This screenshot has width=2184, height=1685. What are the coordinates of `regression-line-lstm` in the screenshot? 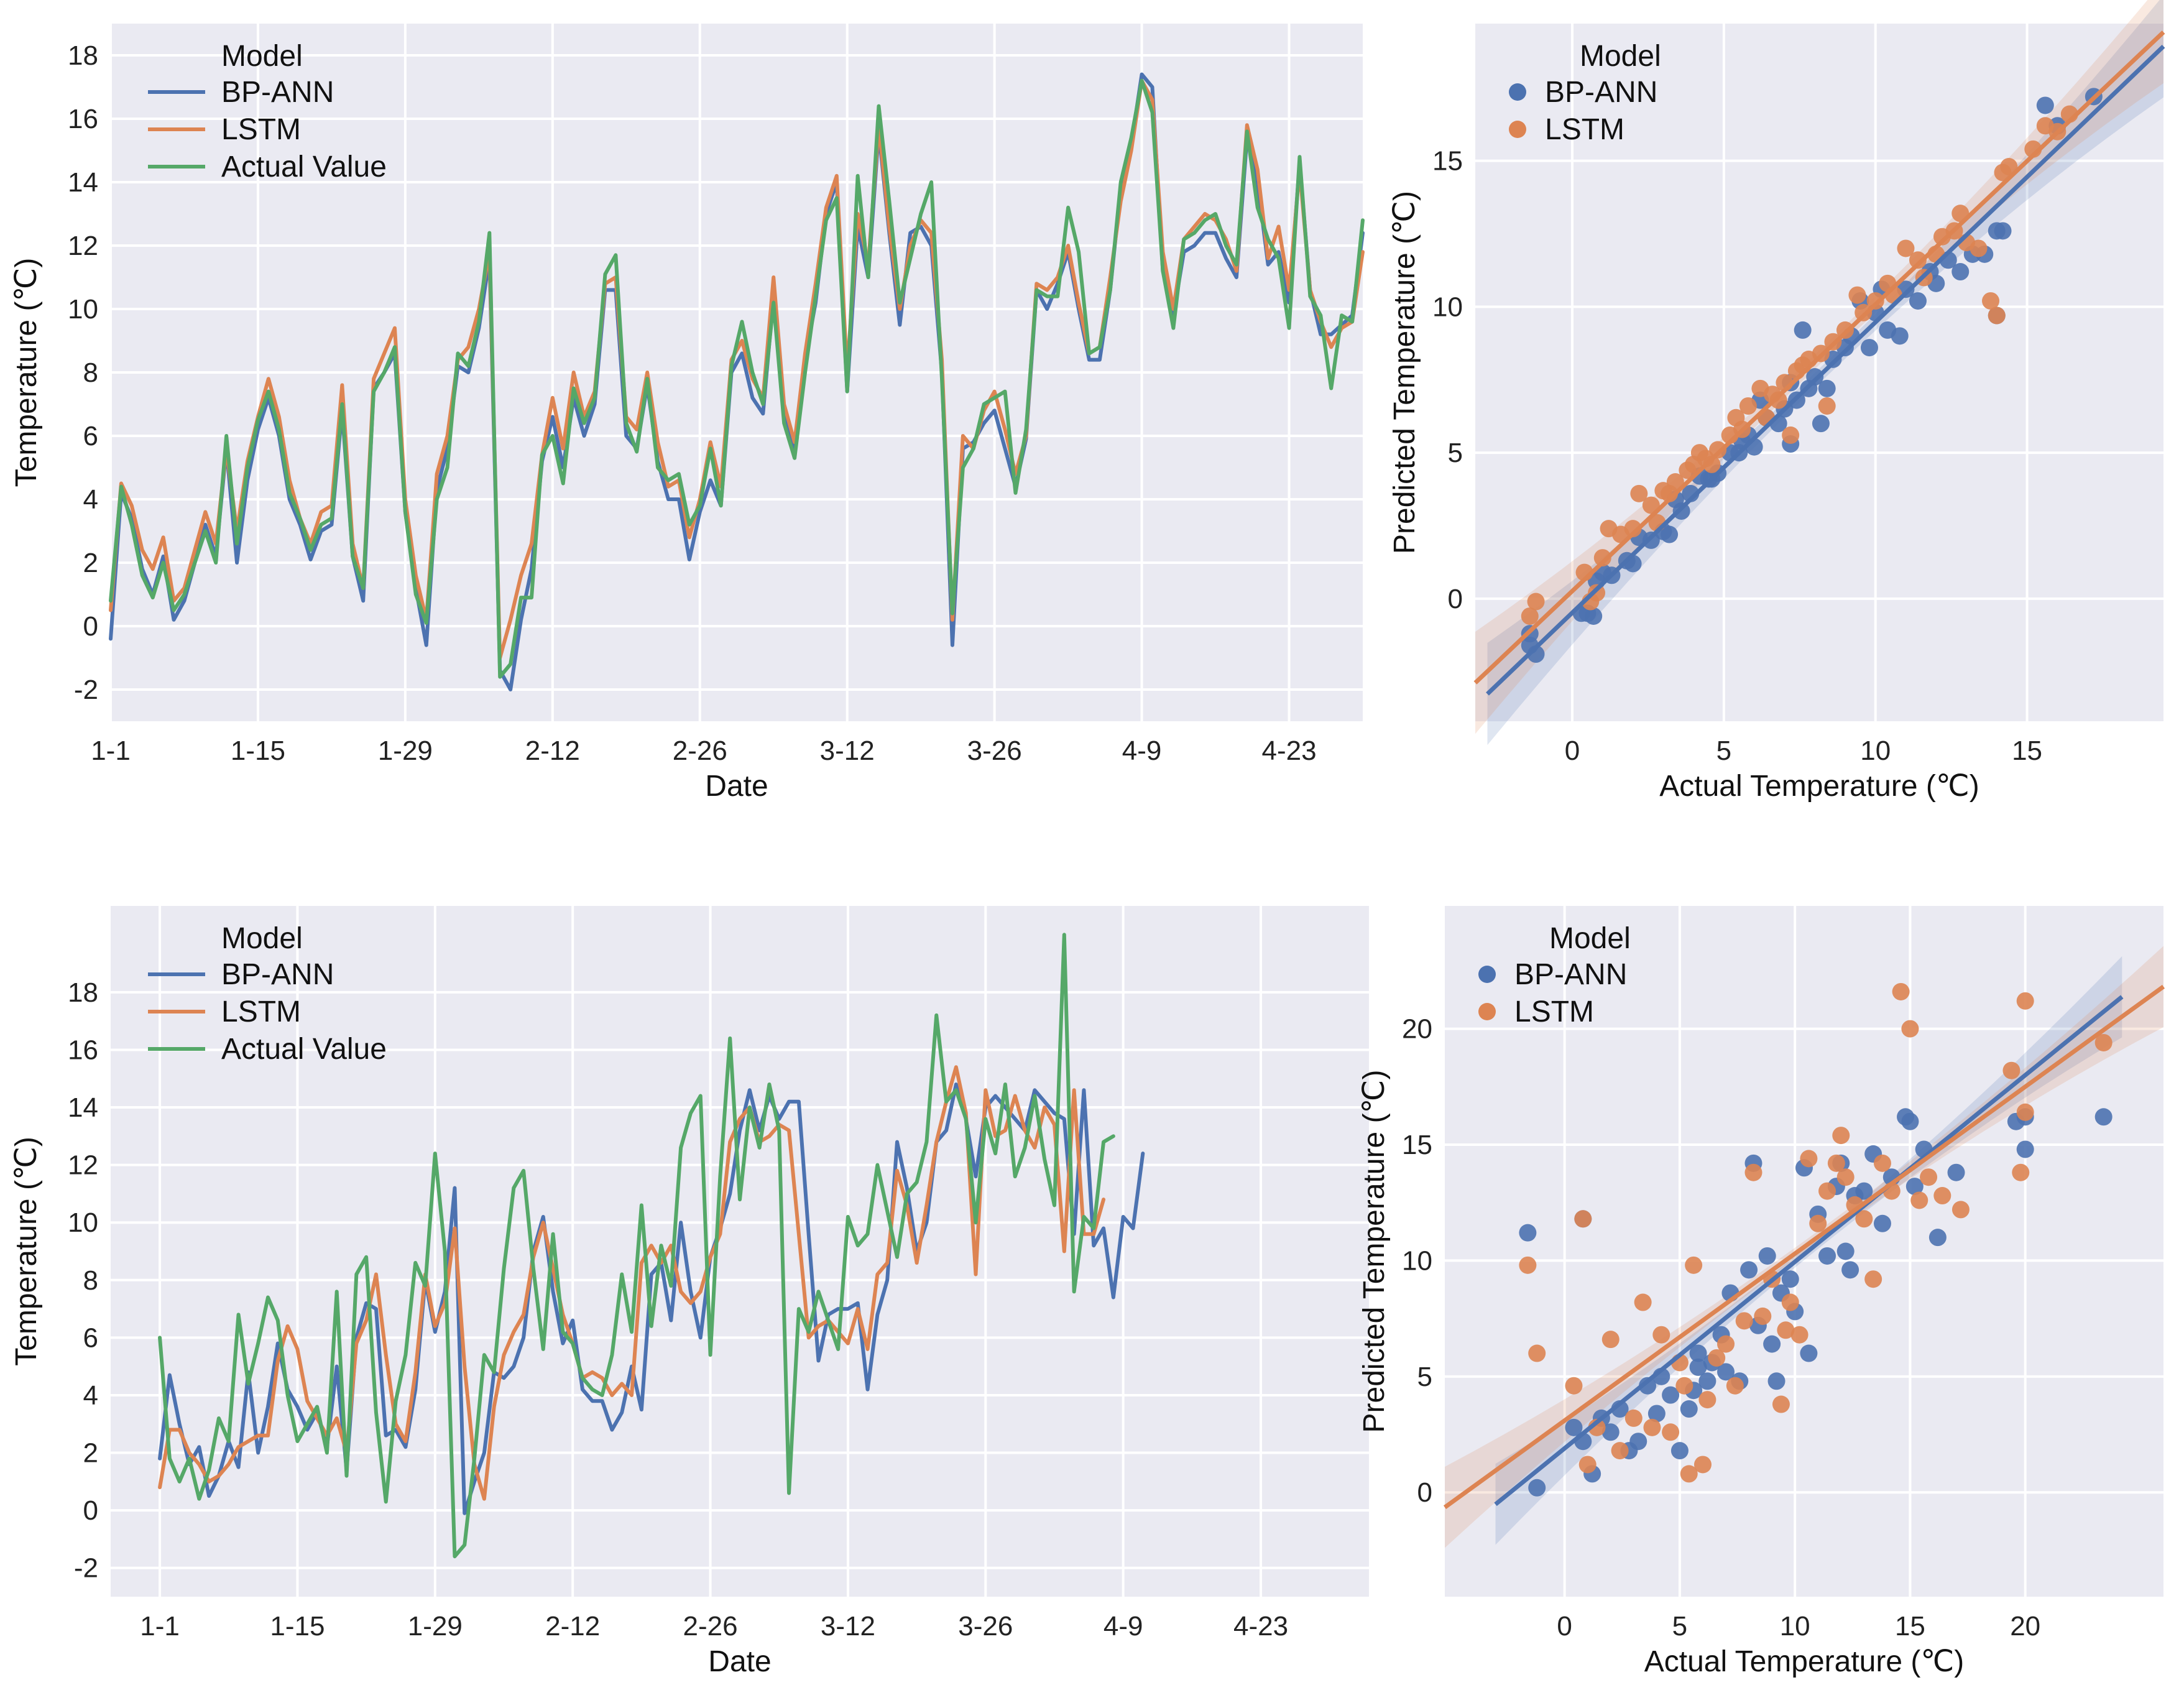 It's located at (1819, 357).